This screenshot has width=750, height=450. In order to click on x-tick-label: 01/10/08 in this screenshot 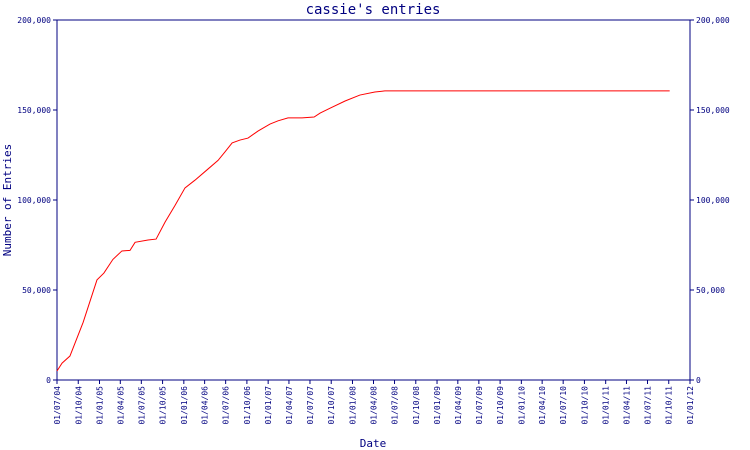, I will do `click(416, 405)`.